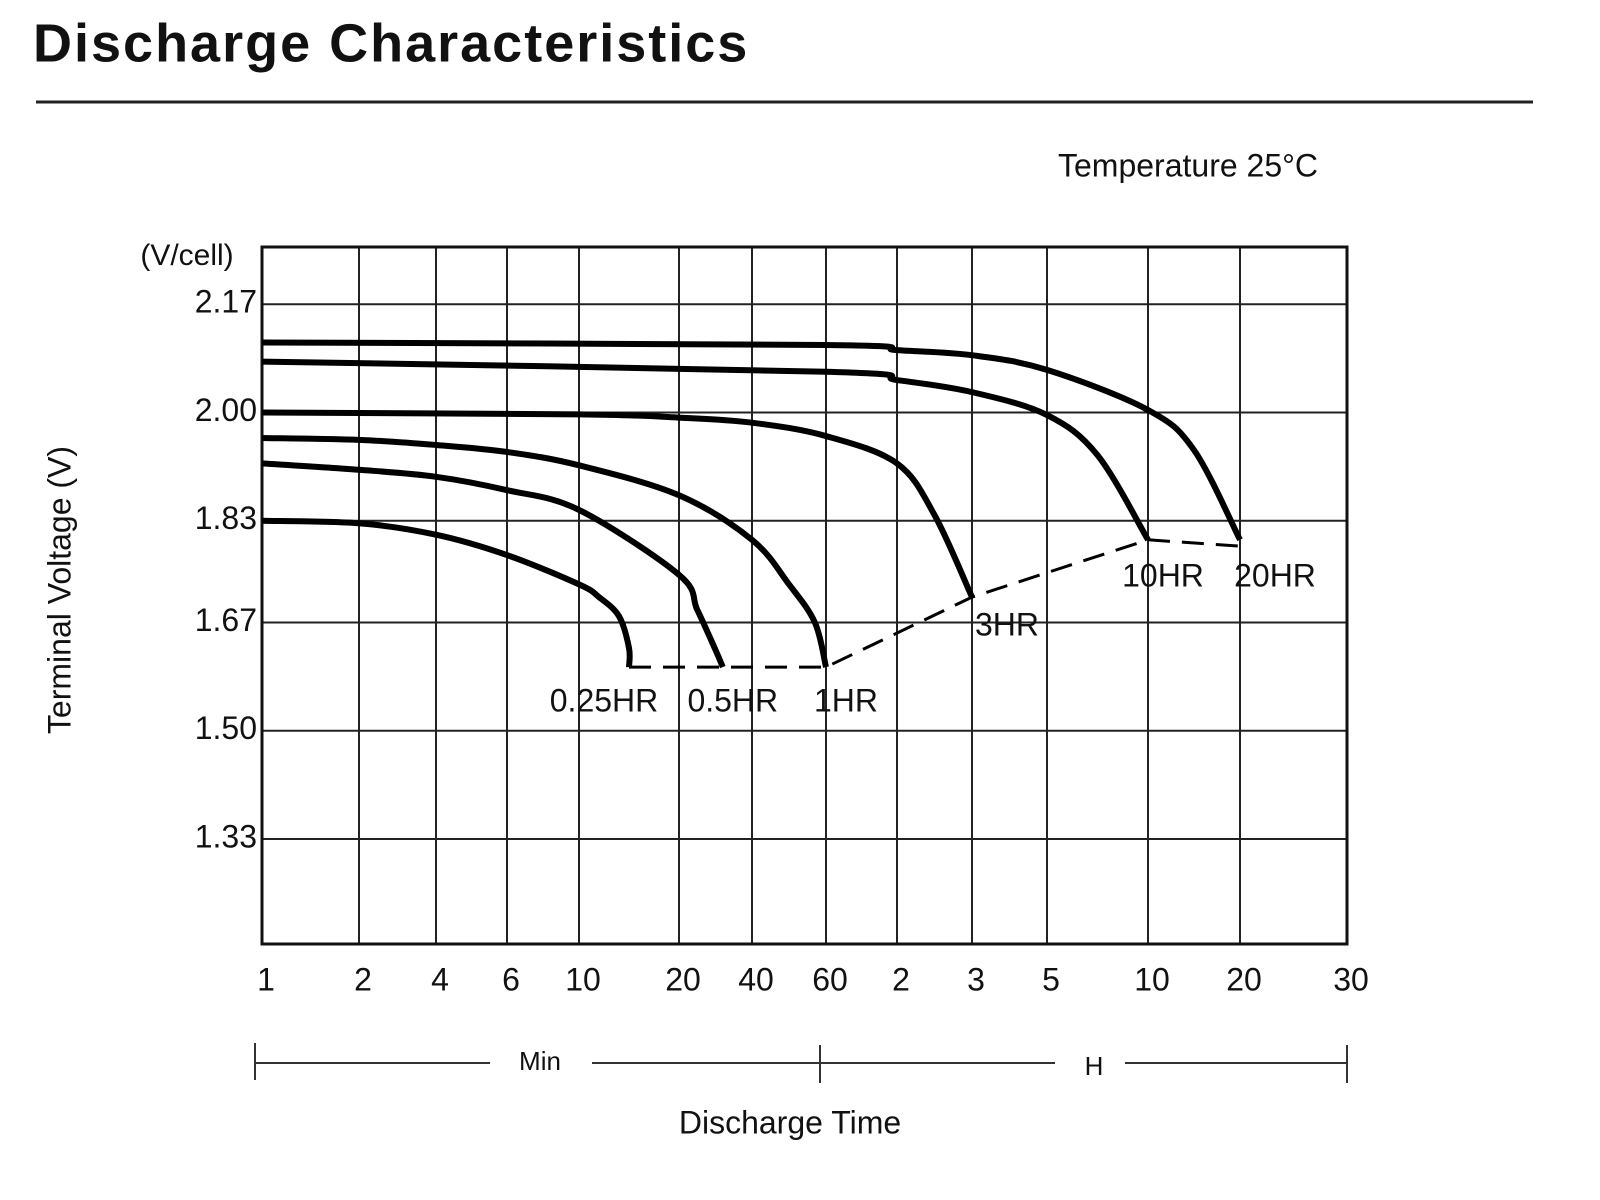 This screenshot has width=1600, height=1200. I want to click on y-tick-label: 2.17, so click(226, 302).